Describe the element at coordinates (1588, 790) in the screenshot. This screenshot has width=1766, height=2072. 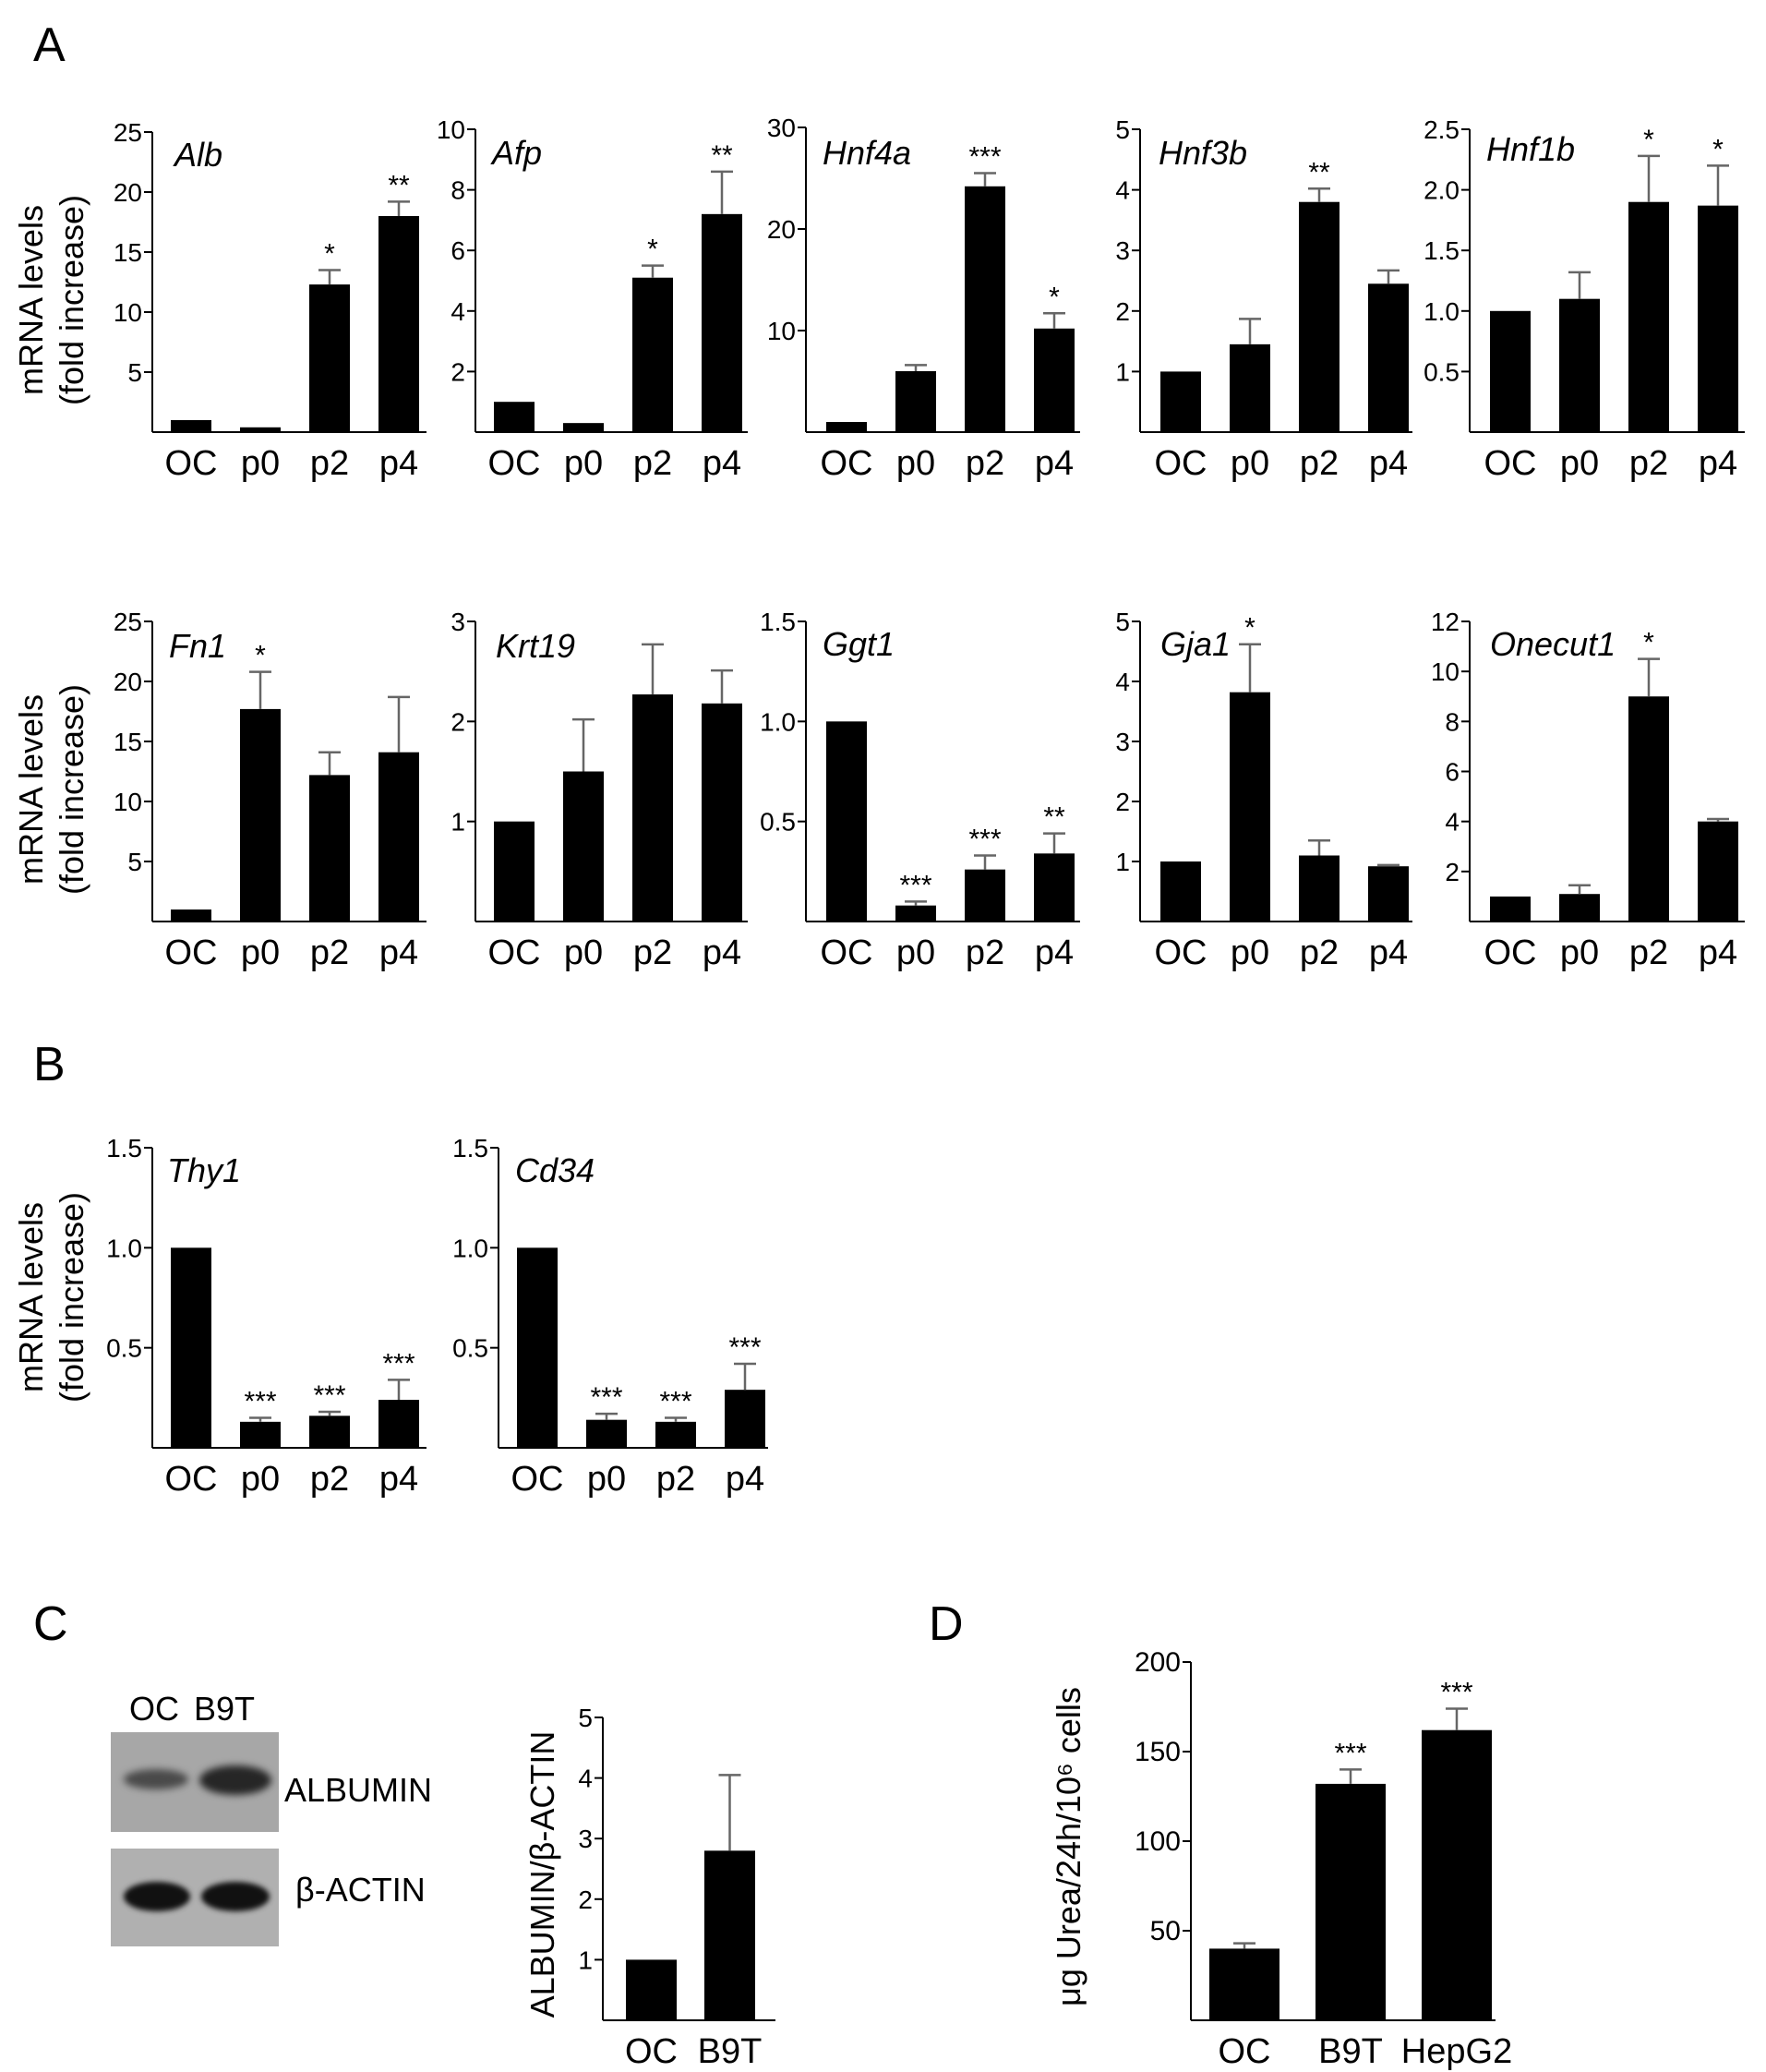
I see `chart-onecut1: 2 4 6 8 10 12 Onecut1 OC p0 * p2 p4` at that location.